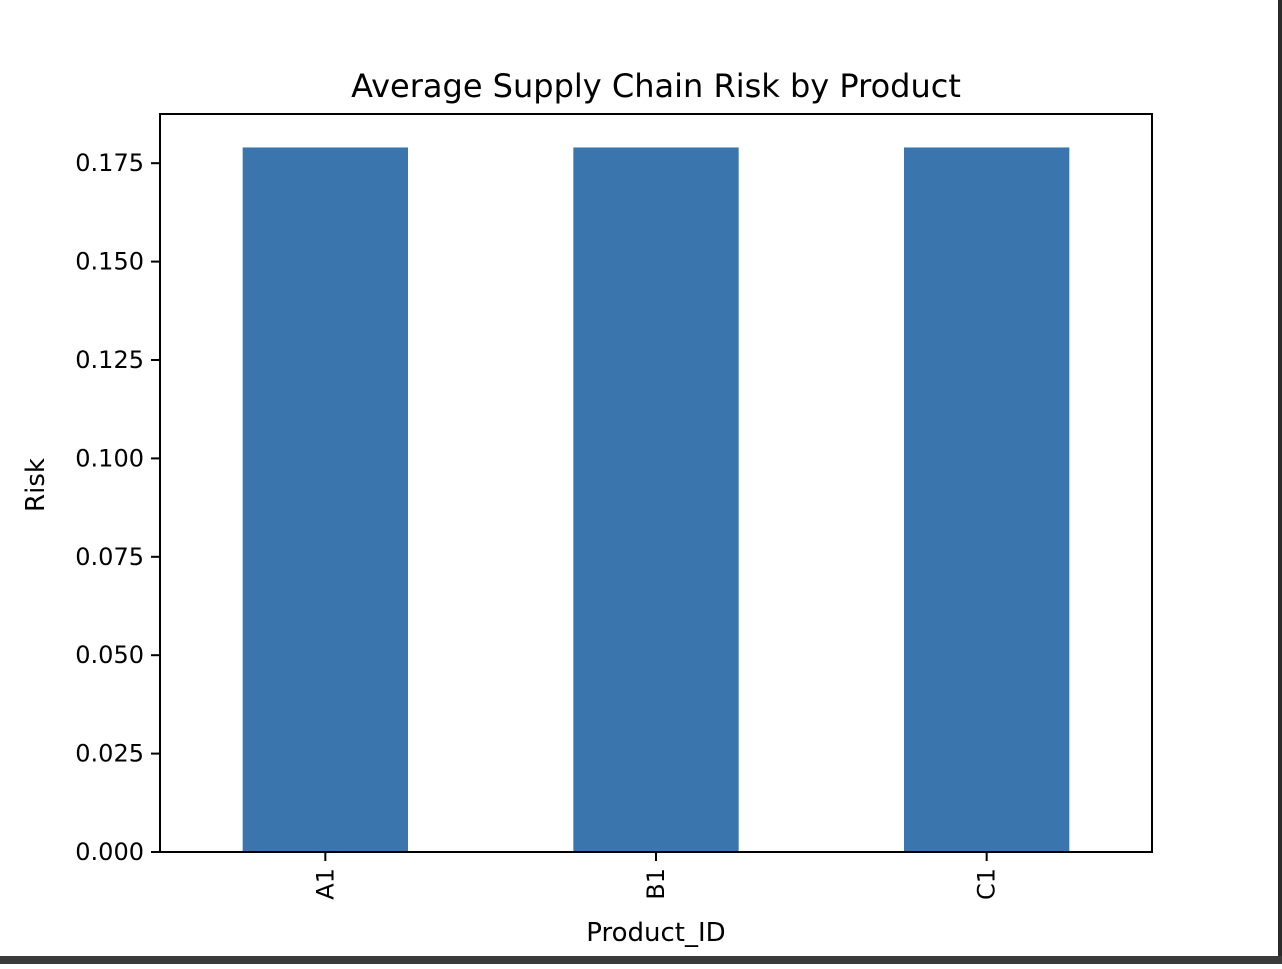 The image size is (1282, 969). What do you see at coordinates (109, 852) in the screenshot?
I see `y-tick-label: 0.000` at bounding box center [109, 852].